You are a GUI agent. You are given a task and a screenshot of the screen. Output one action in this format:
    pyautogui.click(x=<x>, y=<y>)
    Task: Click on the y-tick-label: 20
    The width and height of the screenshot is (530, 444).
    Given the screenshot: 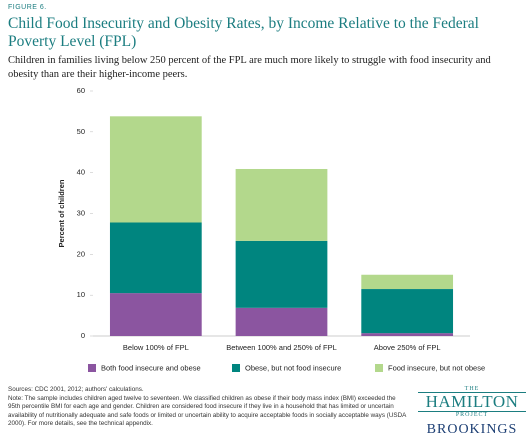 What is the action you would take?
    pyautogui.click(x=81, y=253)
    